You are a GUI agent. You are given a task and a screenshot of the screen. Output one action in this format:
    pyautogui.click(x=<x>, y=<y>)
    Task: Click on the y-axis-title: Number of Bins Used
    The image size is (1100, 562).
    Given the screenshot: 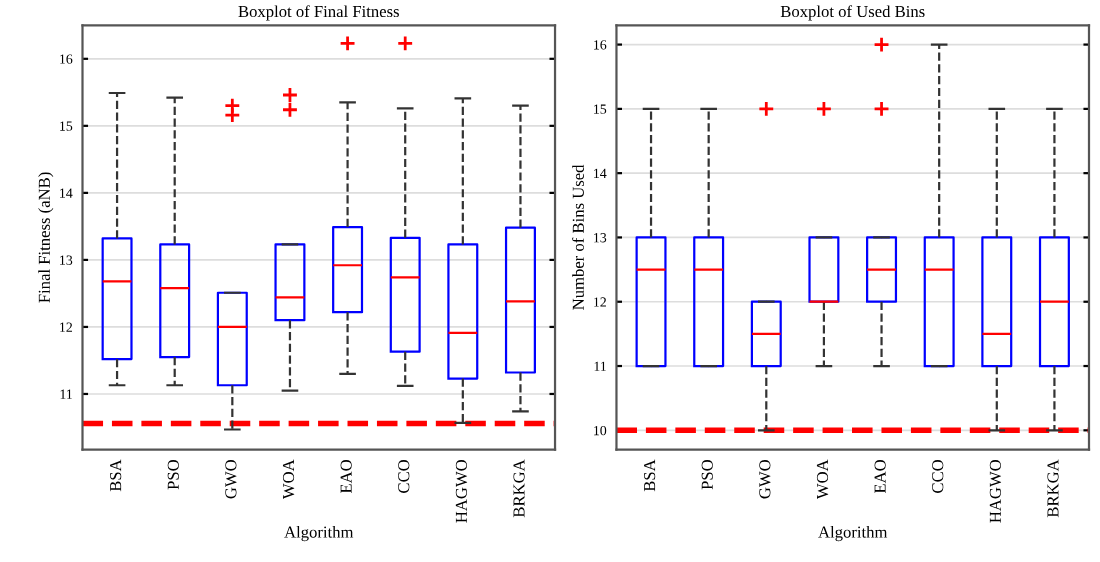 What is the action you would take?
    pyautogui.click(x=578, y=237)
    